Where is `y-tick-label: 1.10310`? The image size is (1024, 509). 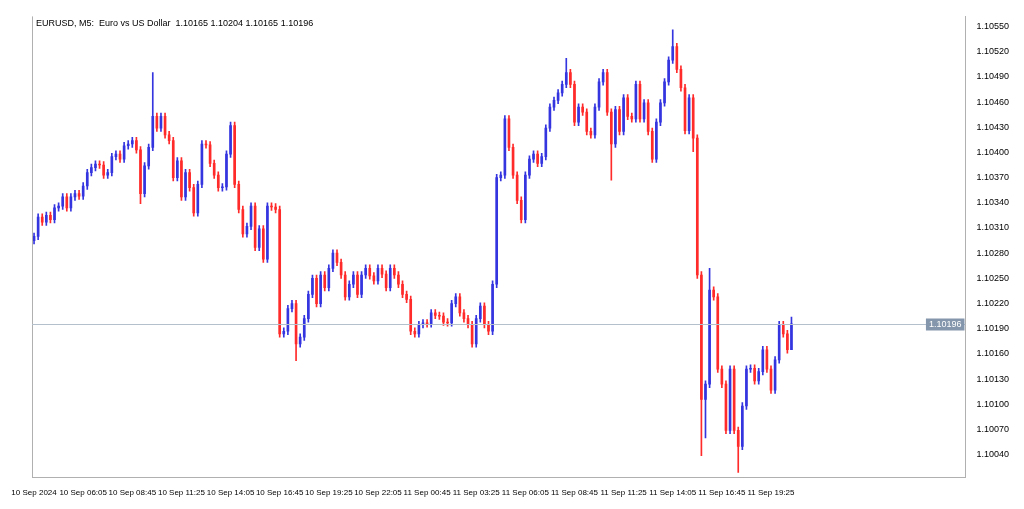
y-tick-label: 1.10310 is located at coordinates (993, 227).